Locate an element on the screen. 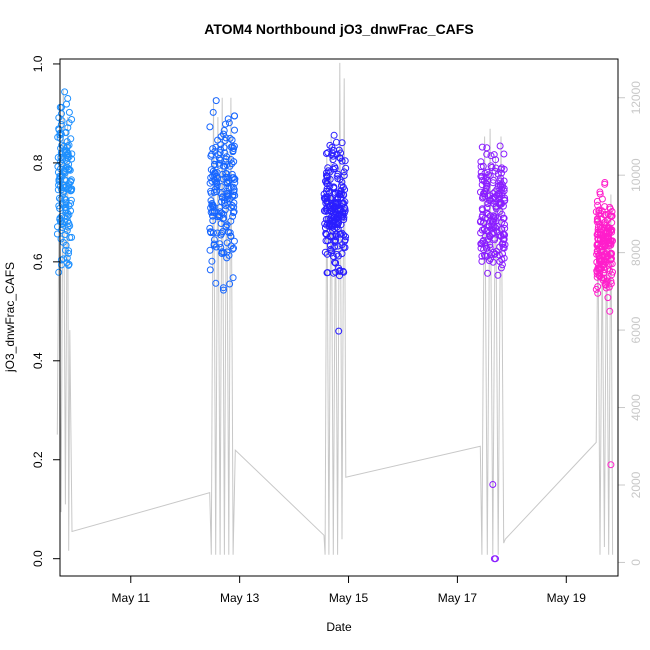 This screenshot has height=650, width=650. y2-tick-label-6: 12000 is located at coordinates (636, 98).